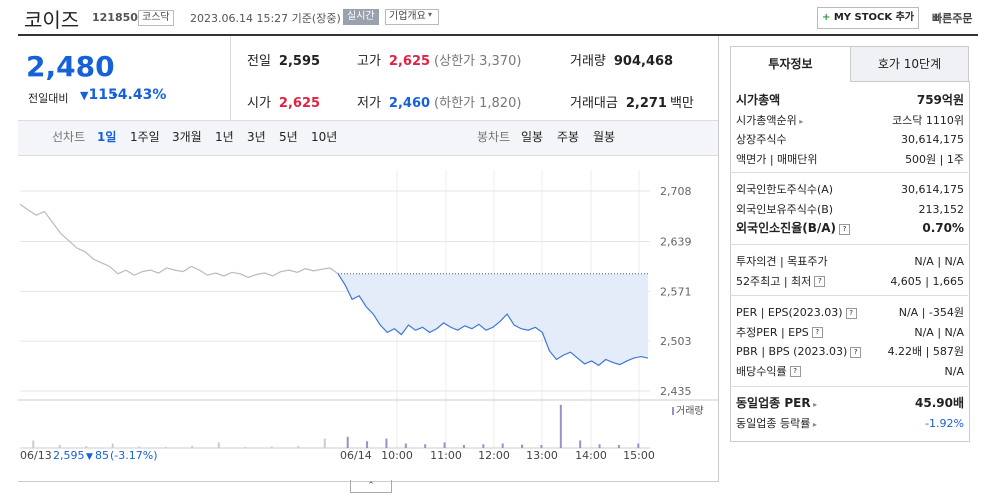 The height and width of the screenshot is (498, 996). I want to click on info-label: 52주최고 | 최저, so click(774, 281).